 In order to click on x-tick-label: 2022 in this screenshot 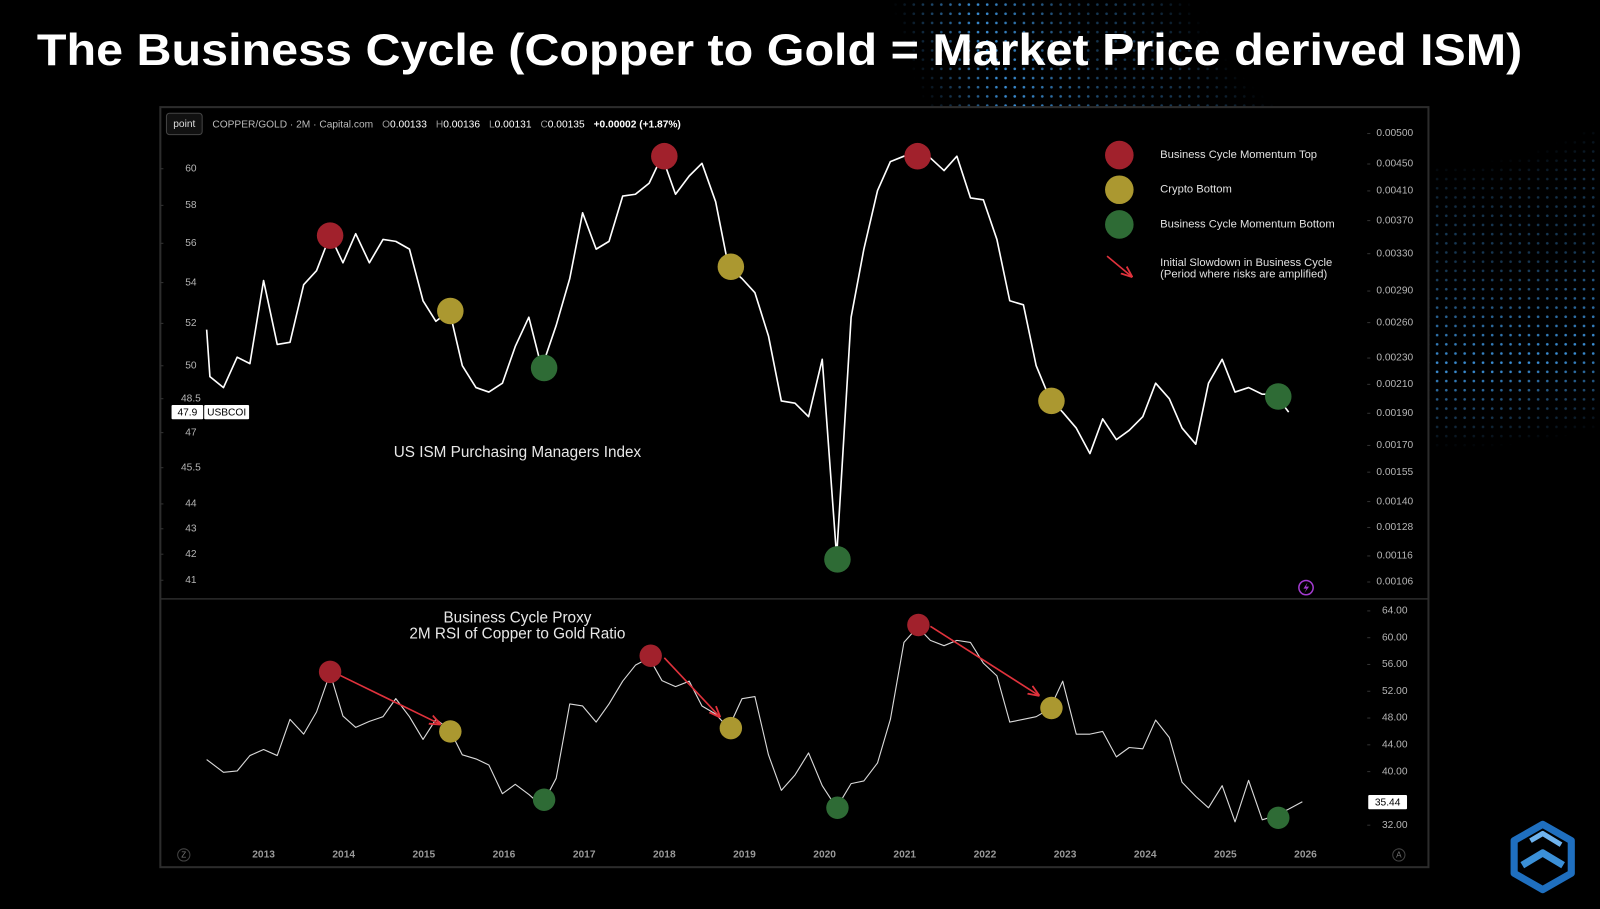, I will do `click(985, 855)`.